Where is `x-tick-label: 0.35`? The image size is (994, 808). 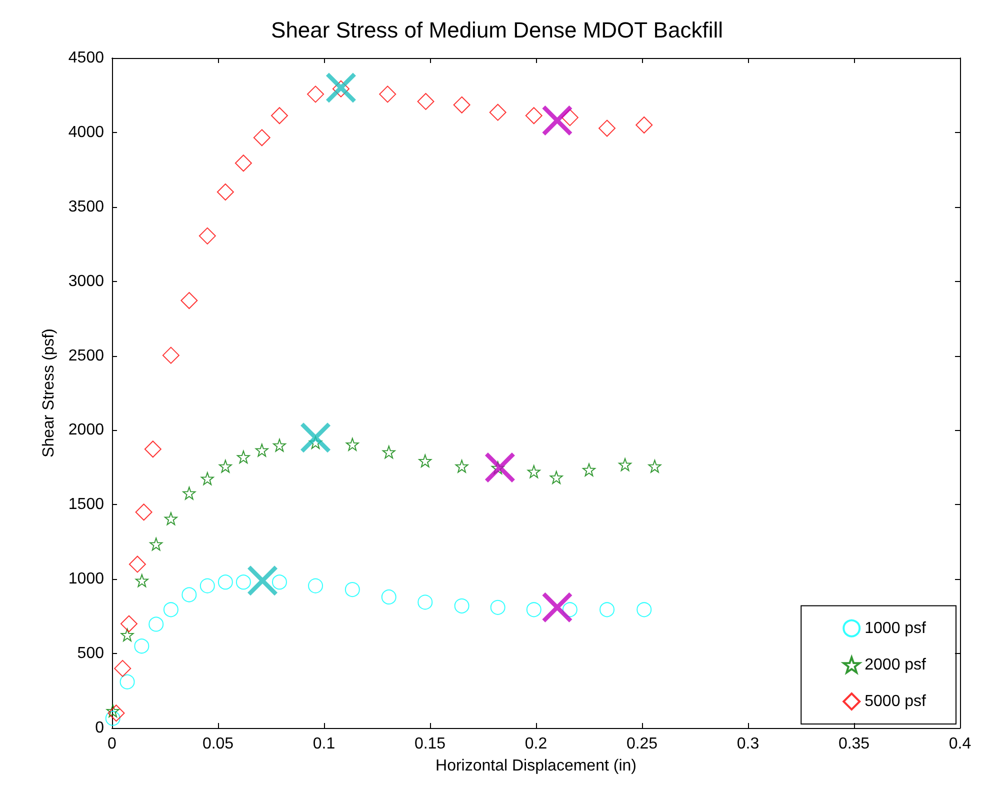
x-tick-label: 0.35 is located at coordinates (854, 744).